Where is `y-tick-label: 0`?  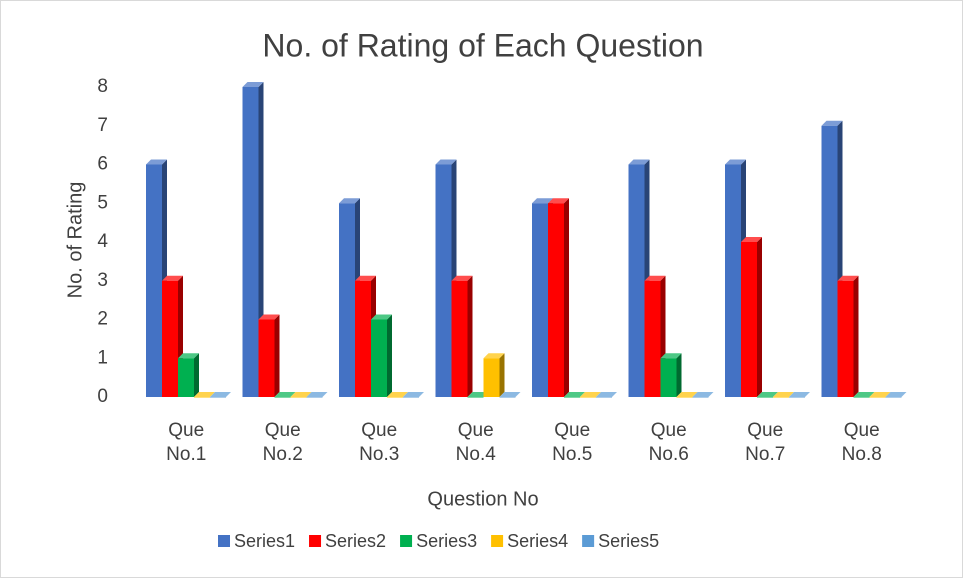 y-tick-label: 0 is located at coordinates (102, 396).